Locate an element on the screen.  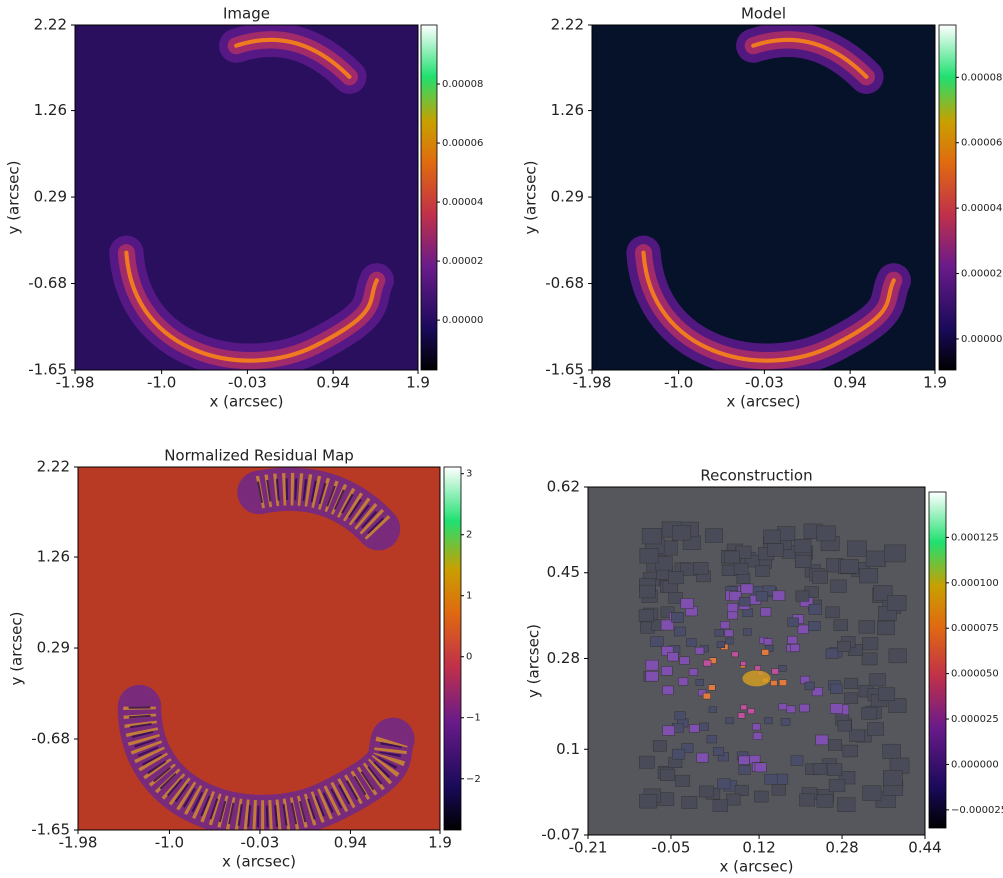
colorbar-tick-label: 0.00006 is located at coordinates (462, 143).